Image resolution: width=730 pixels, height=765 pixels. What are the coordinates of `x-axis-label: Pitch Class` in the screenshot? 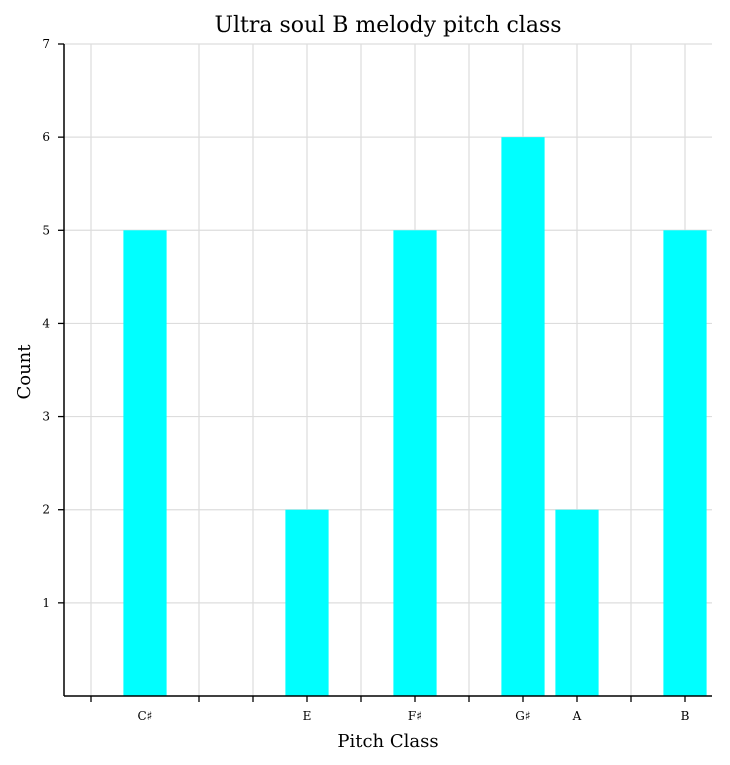 It's located at (387, 741).